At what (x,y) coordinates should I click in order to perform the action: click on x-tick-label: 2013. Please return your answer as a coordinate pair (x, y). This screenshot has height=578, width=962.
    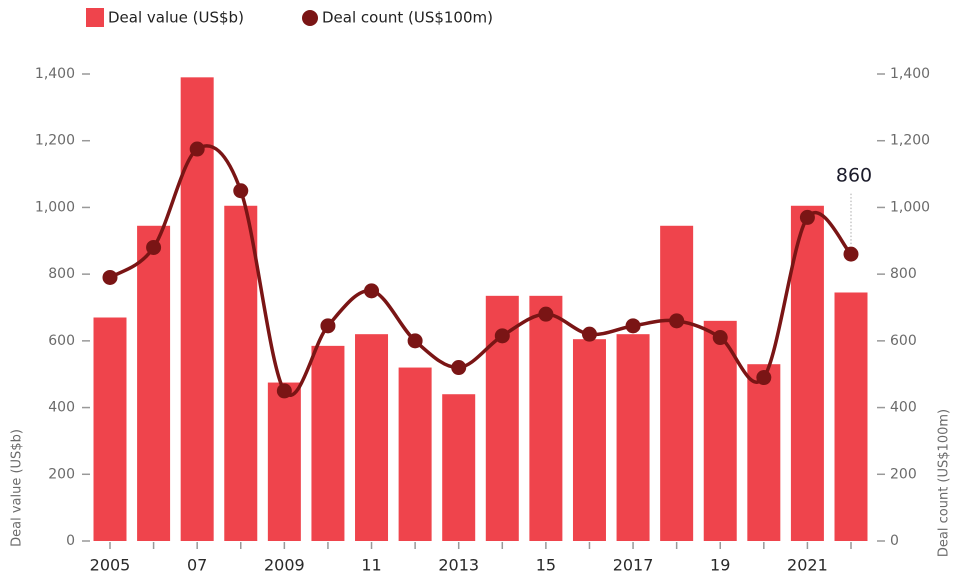
    Looking at the image, I should click on (458, 565).